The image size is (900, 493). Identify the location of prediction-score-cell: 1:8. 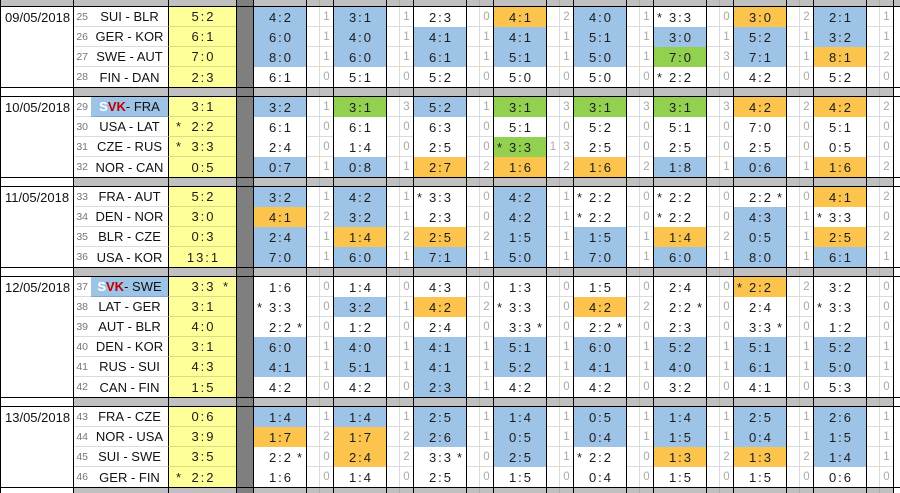
(680, 167).